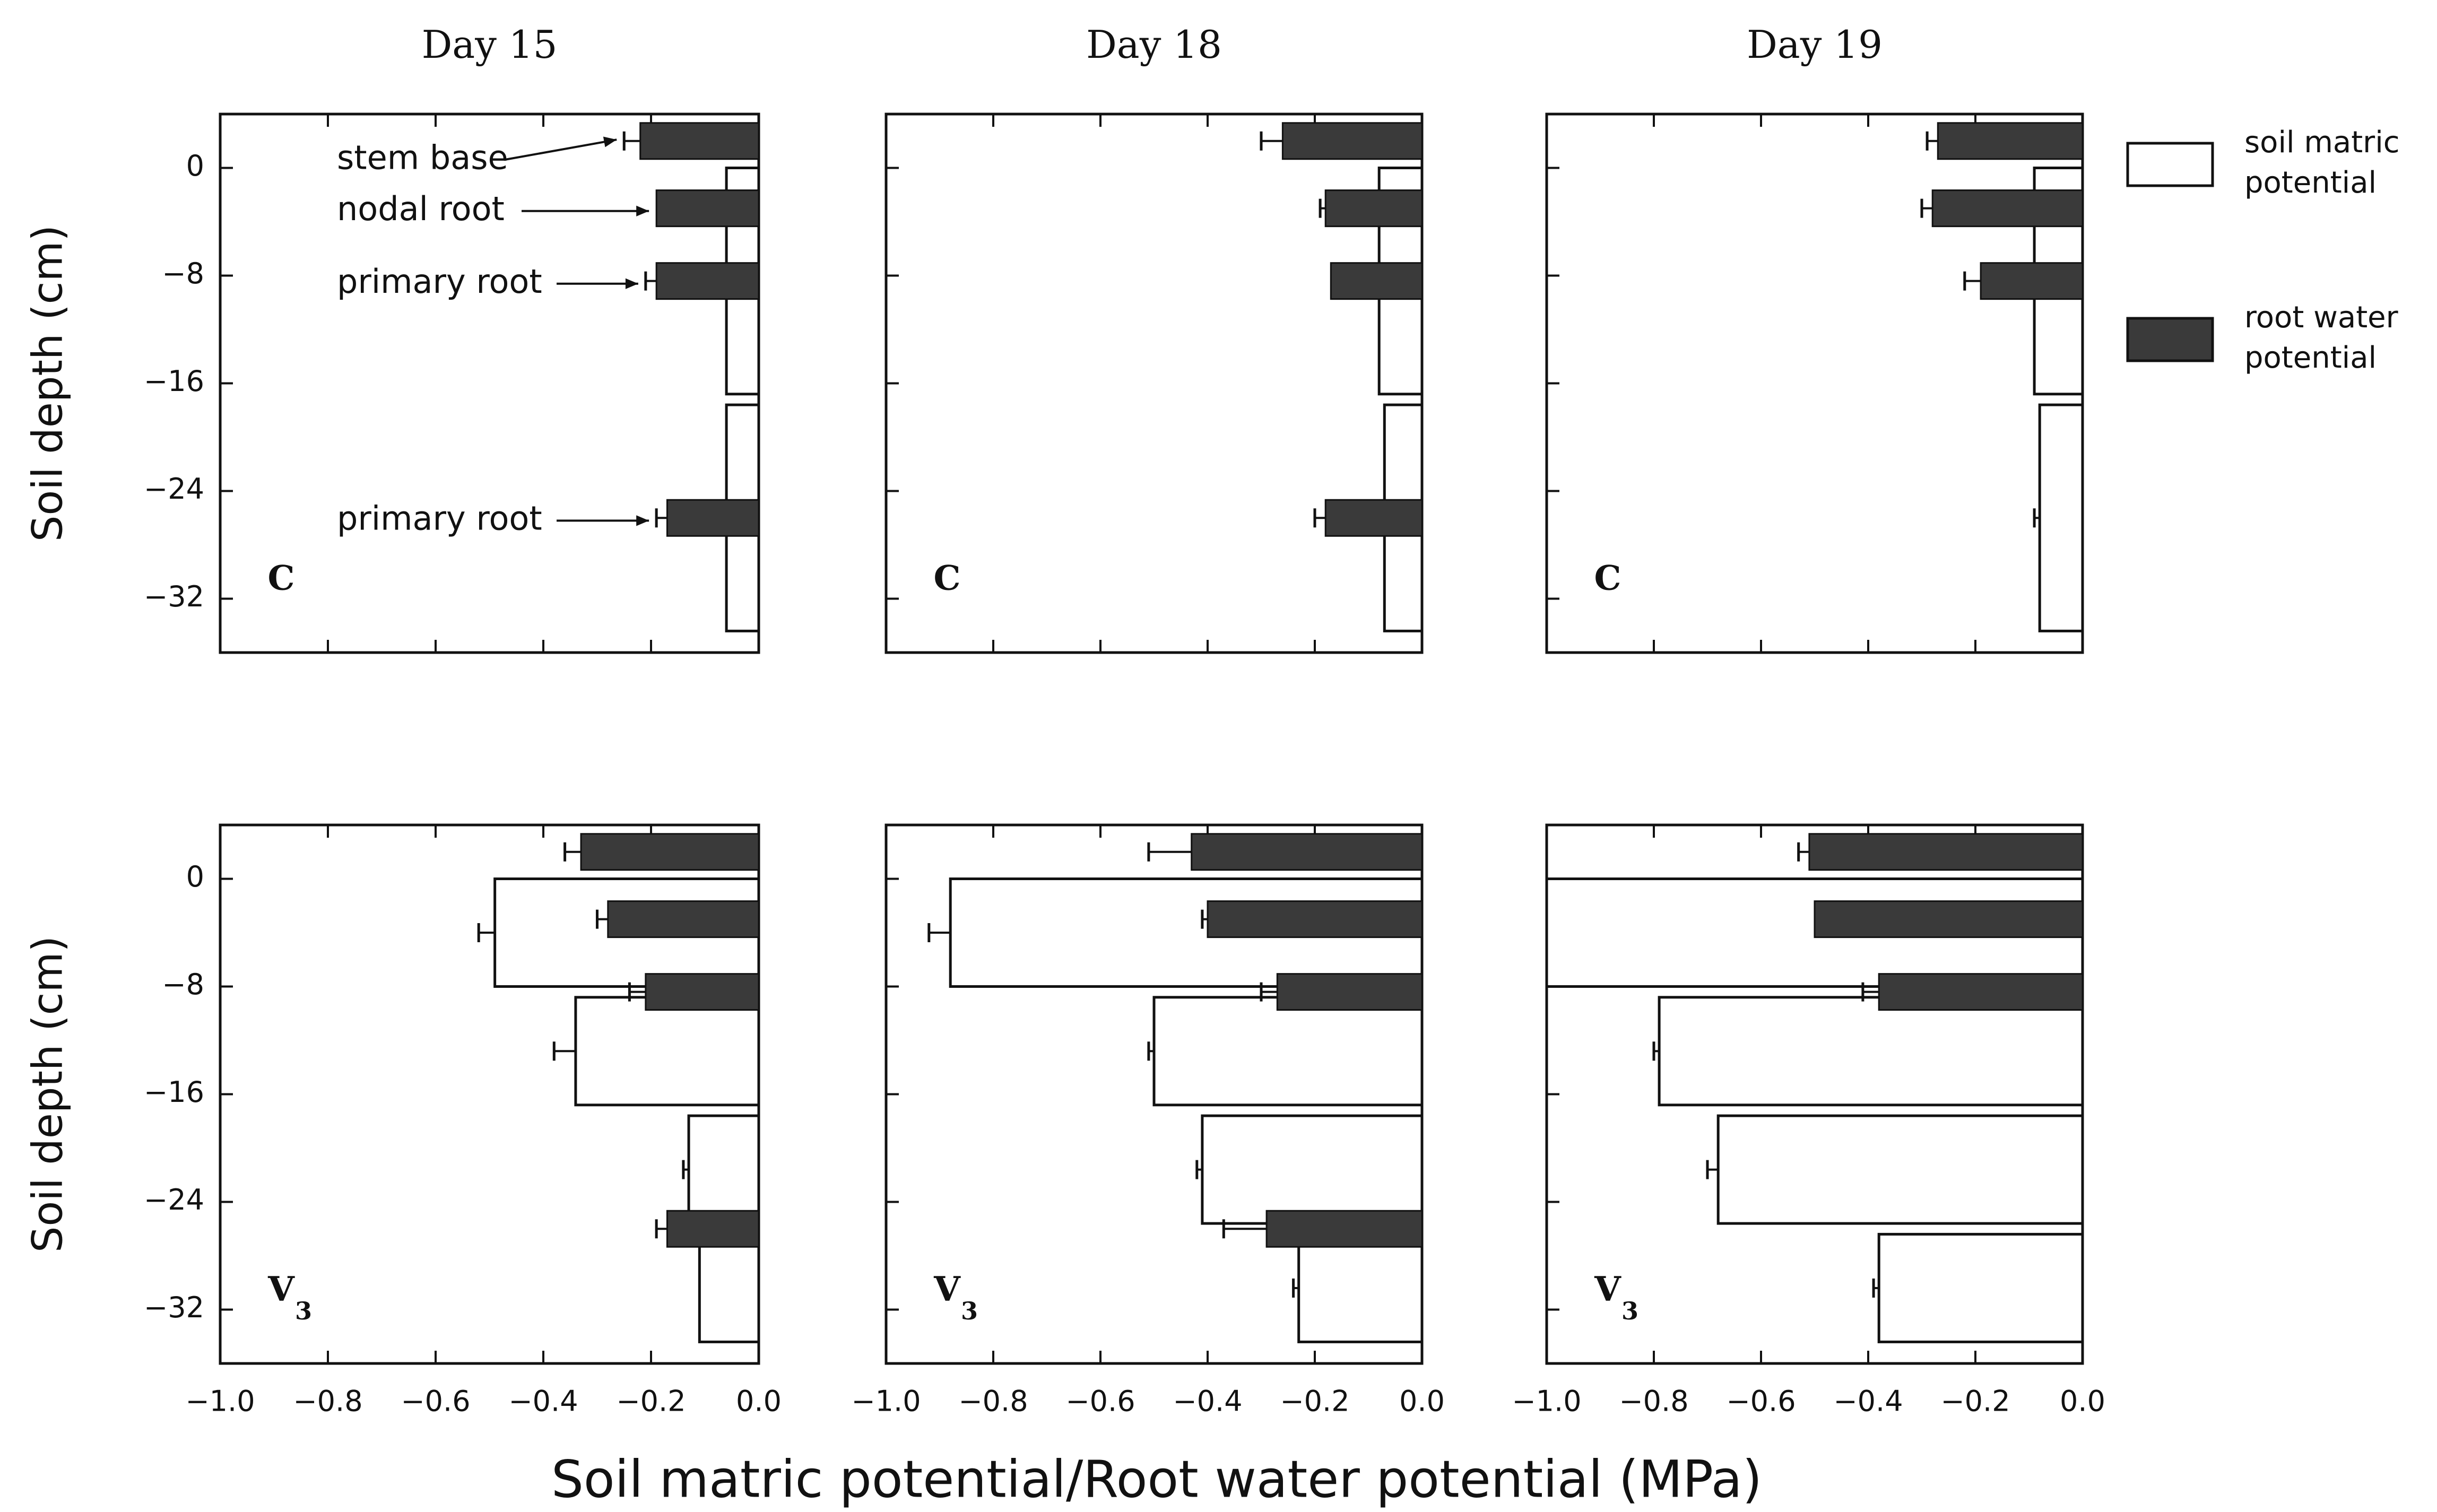 Image resolution: width=2437 pixels, height=1512 pixels. Describe the element at coordinates (1815, 45) in the screenshot. I see `column-title: Day 19` at that location.